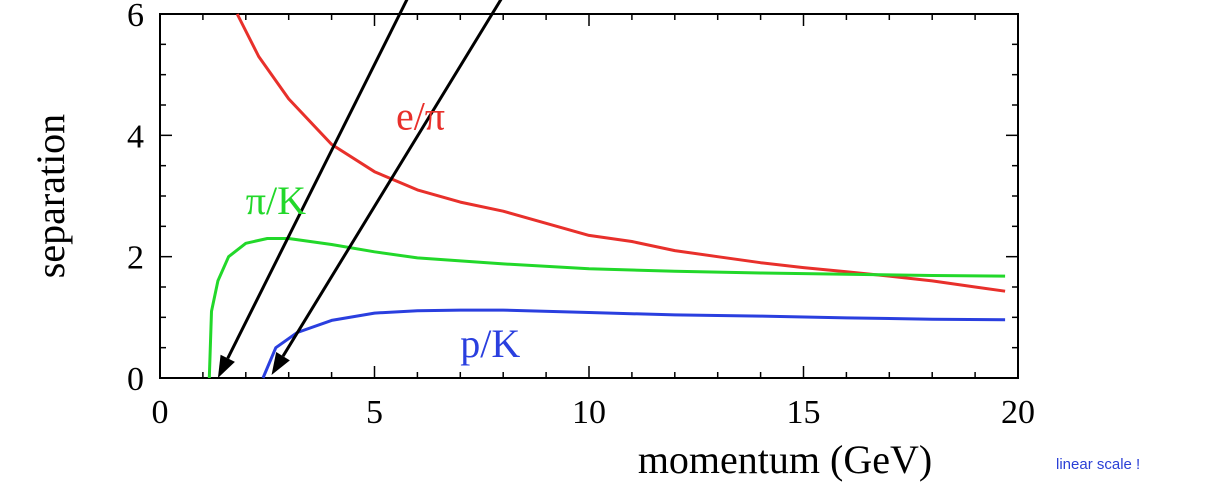  Describe the element at coordinates (135, 136) in the screenshot. I see `y-tick-label: 4` at that location.